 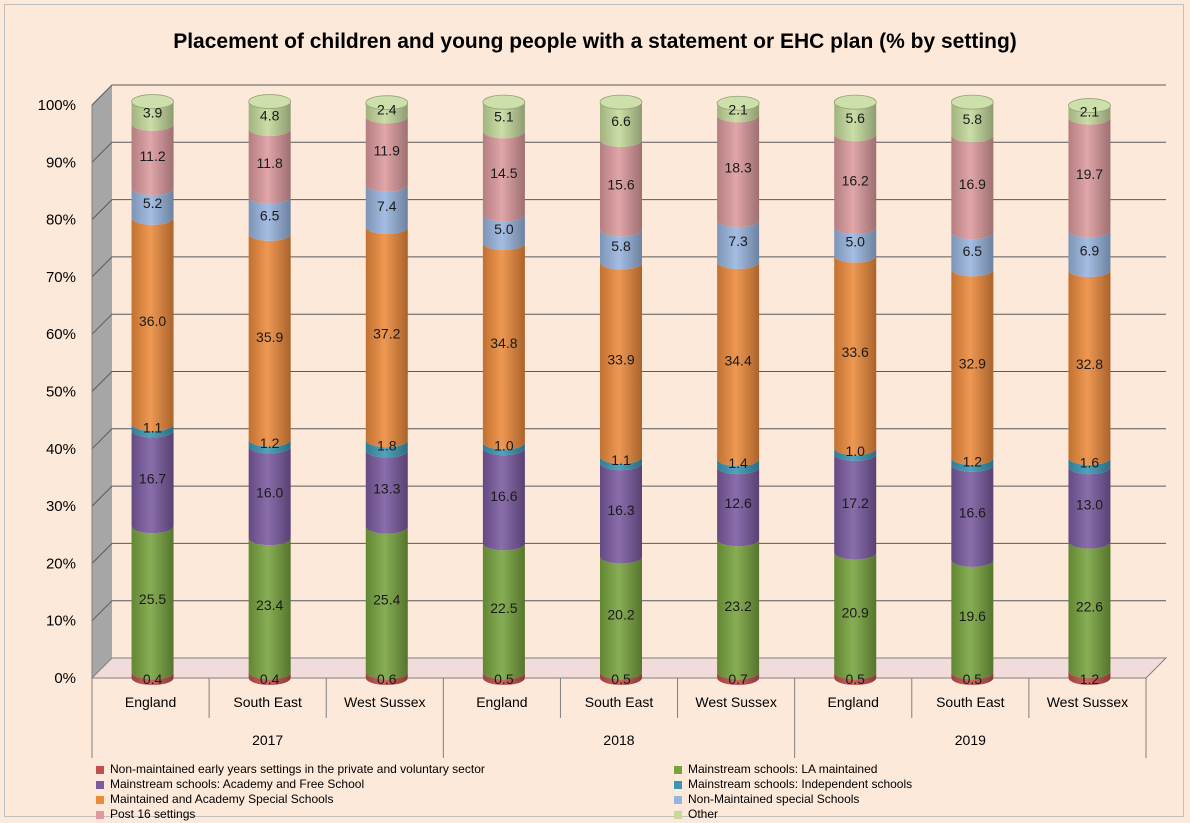 What do you see at coordinates (855, 352) in the screenshot?
I see `data-label: 33.6` at bounding box center [855, 352].